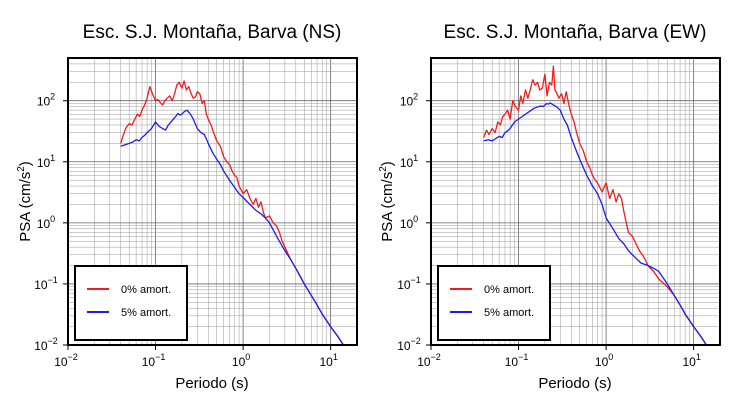  I want to click on chart-title: Esc. S.J. Montaña, Barva (NS), so click(212, 32).